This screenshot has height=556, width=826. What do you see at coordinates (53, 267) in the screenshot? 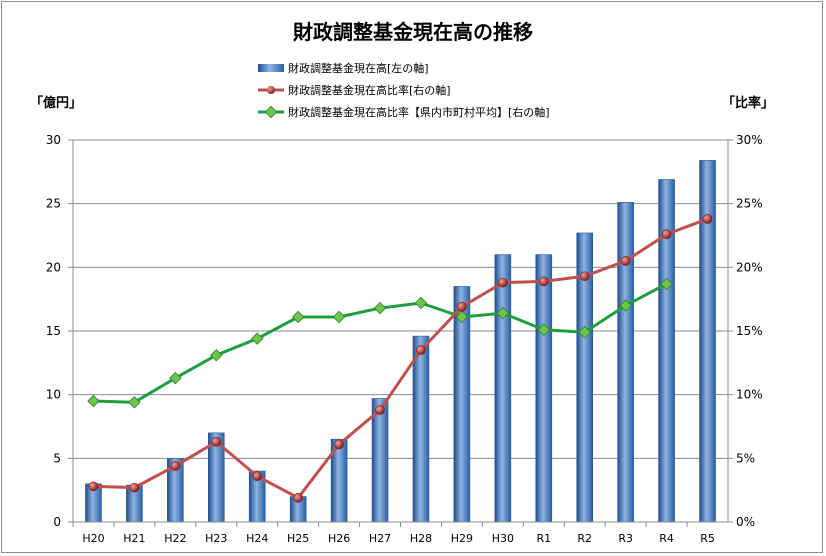
I see `left-tick-label: 20` at bounding box center [53, 267].